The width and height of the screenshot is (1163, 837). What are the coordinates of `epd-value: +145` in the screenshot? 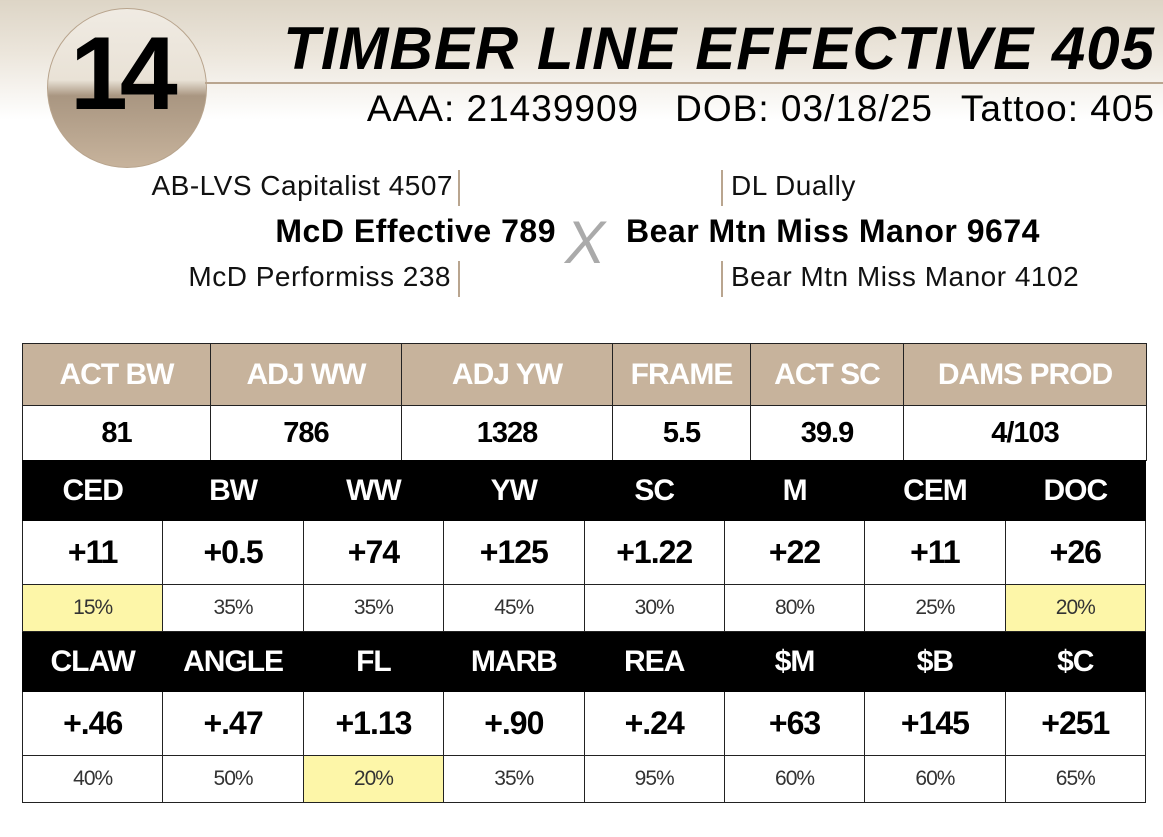 It's located at (935, 723).